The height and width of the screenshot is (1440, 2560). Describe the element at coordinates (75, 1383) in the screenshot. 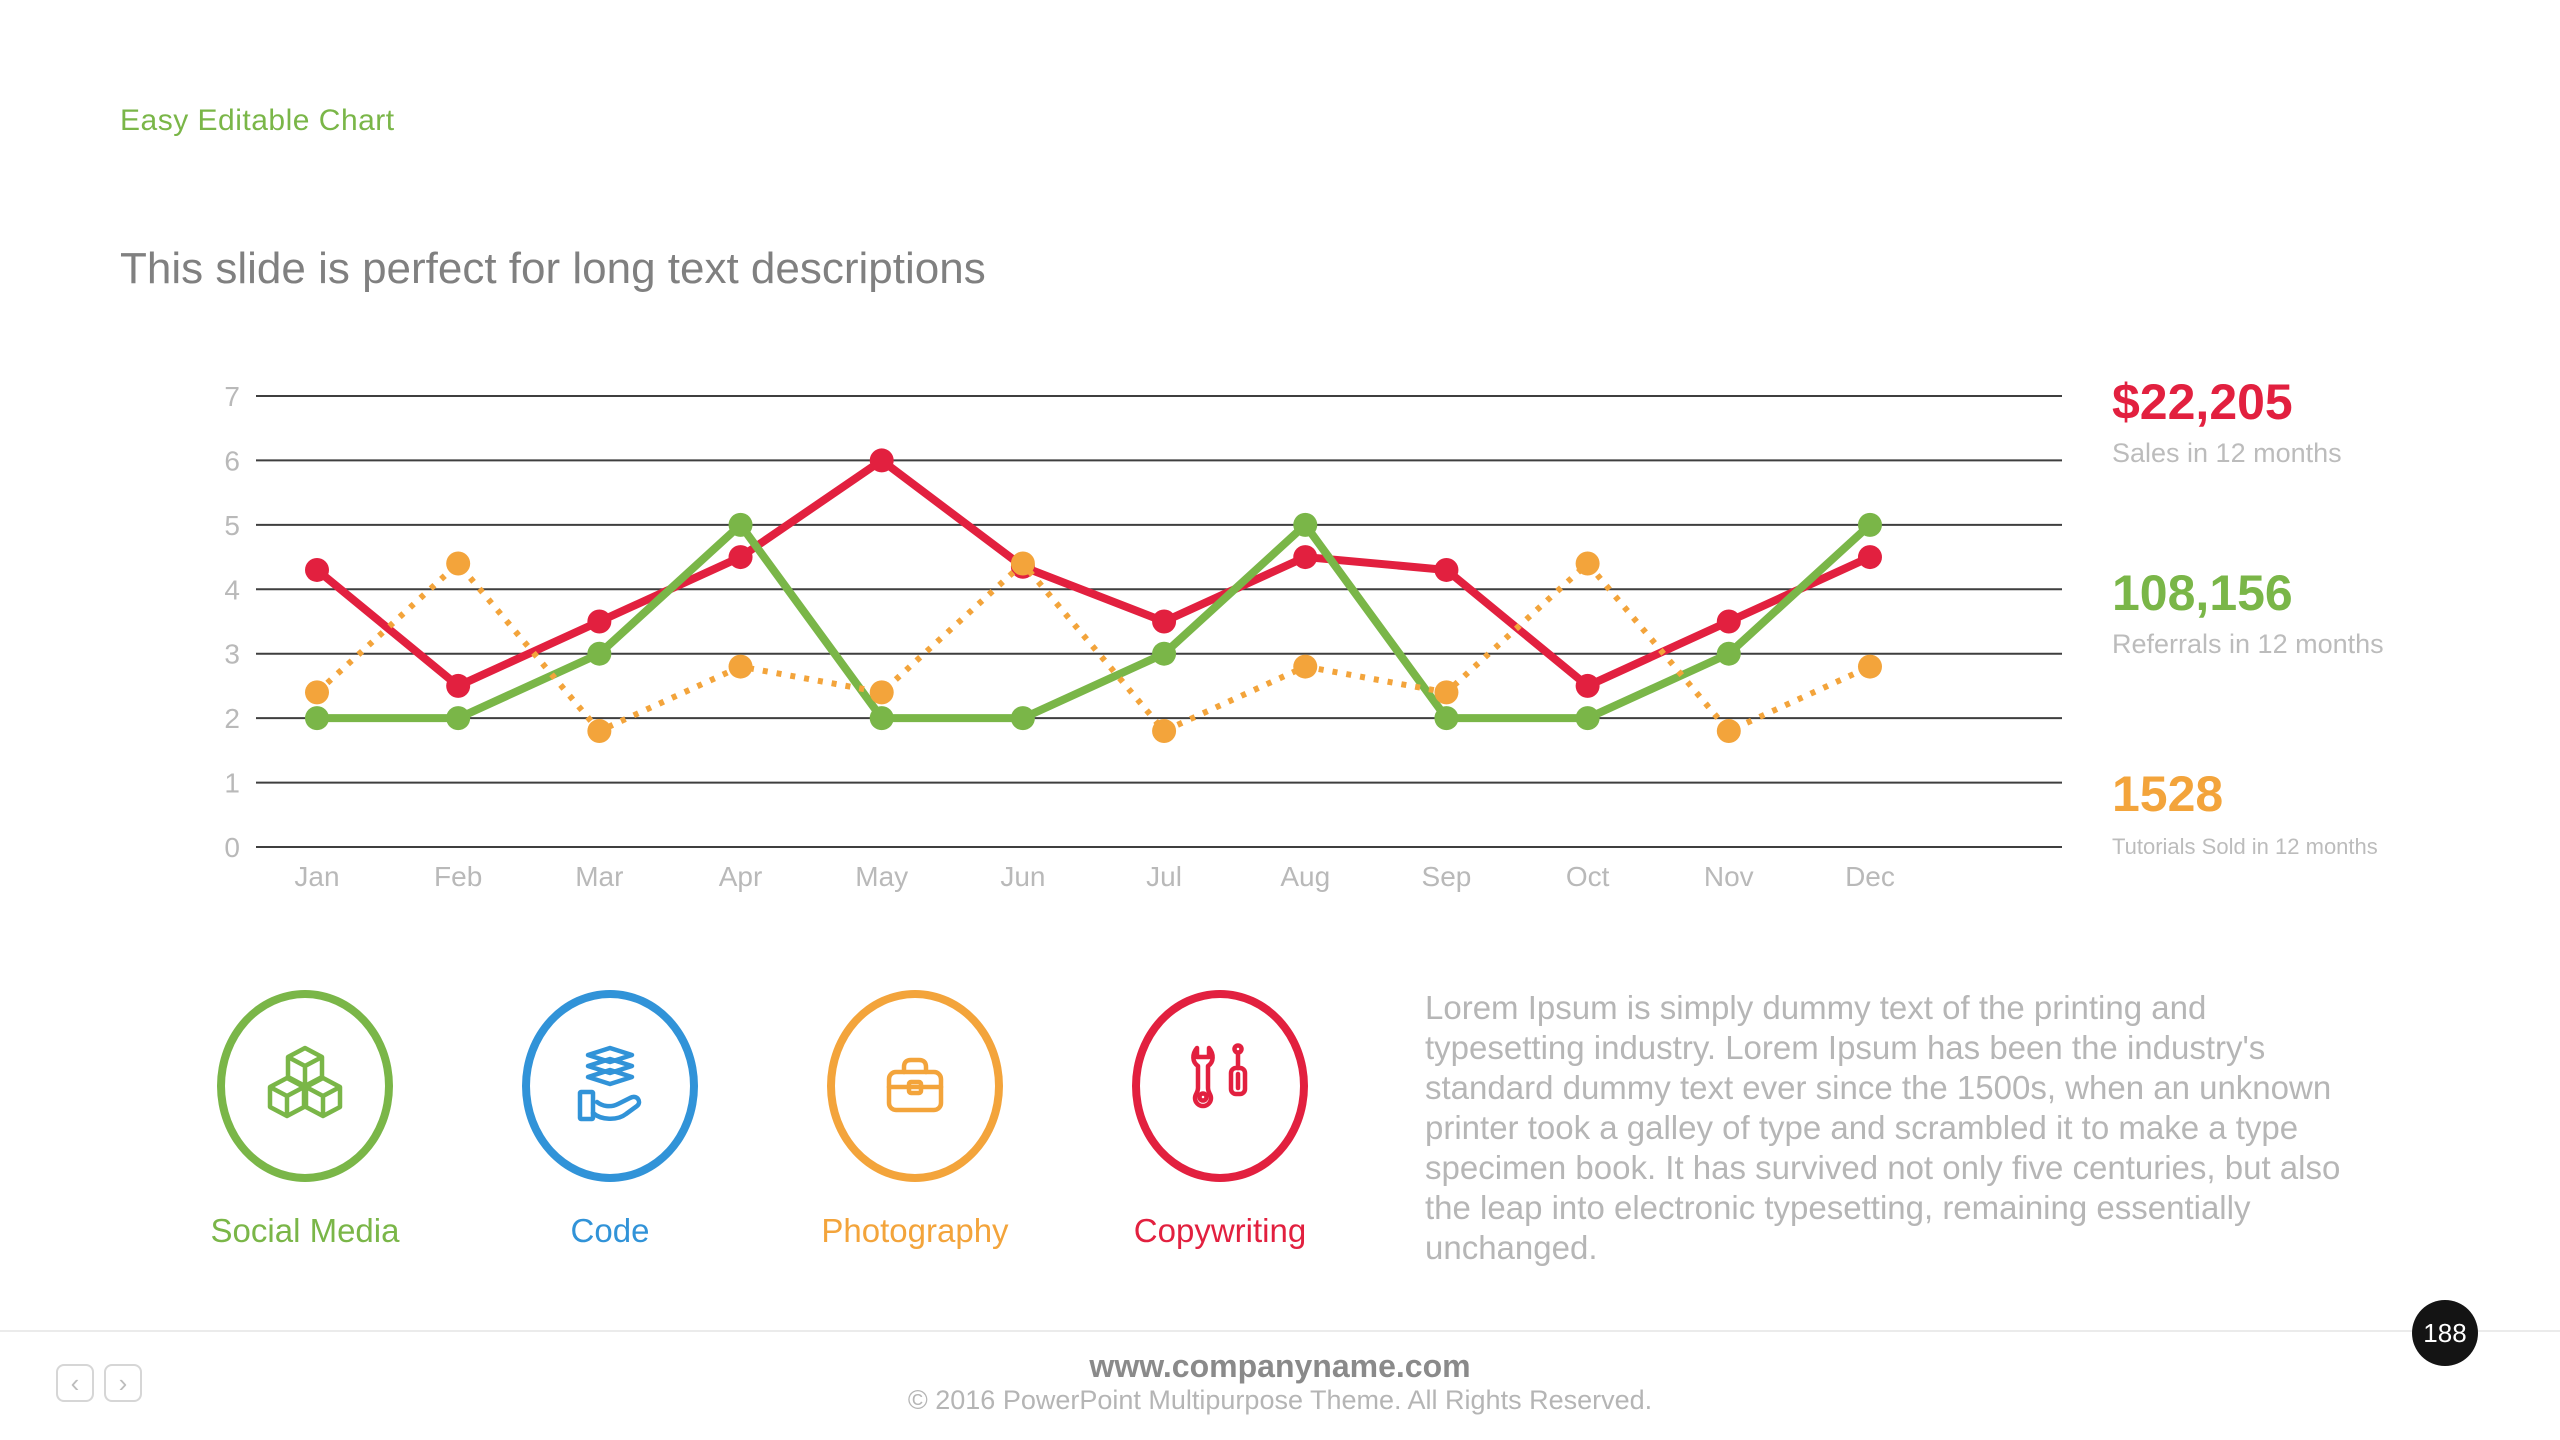

I see `prev-slide-button: ‹` at that location.